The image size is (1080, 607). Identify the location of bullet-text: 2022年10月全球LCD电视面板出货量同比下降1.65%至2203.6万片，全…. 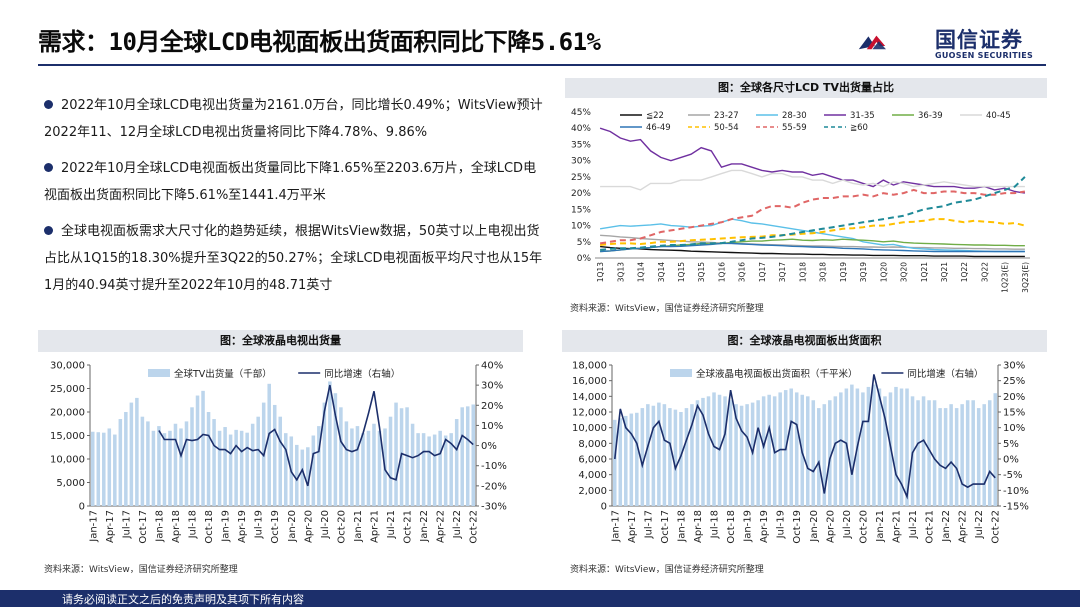
(290, 182).